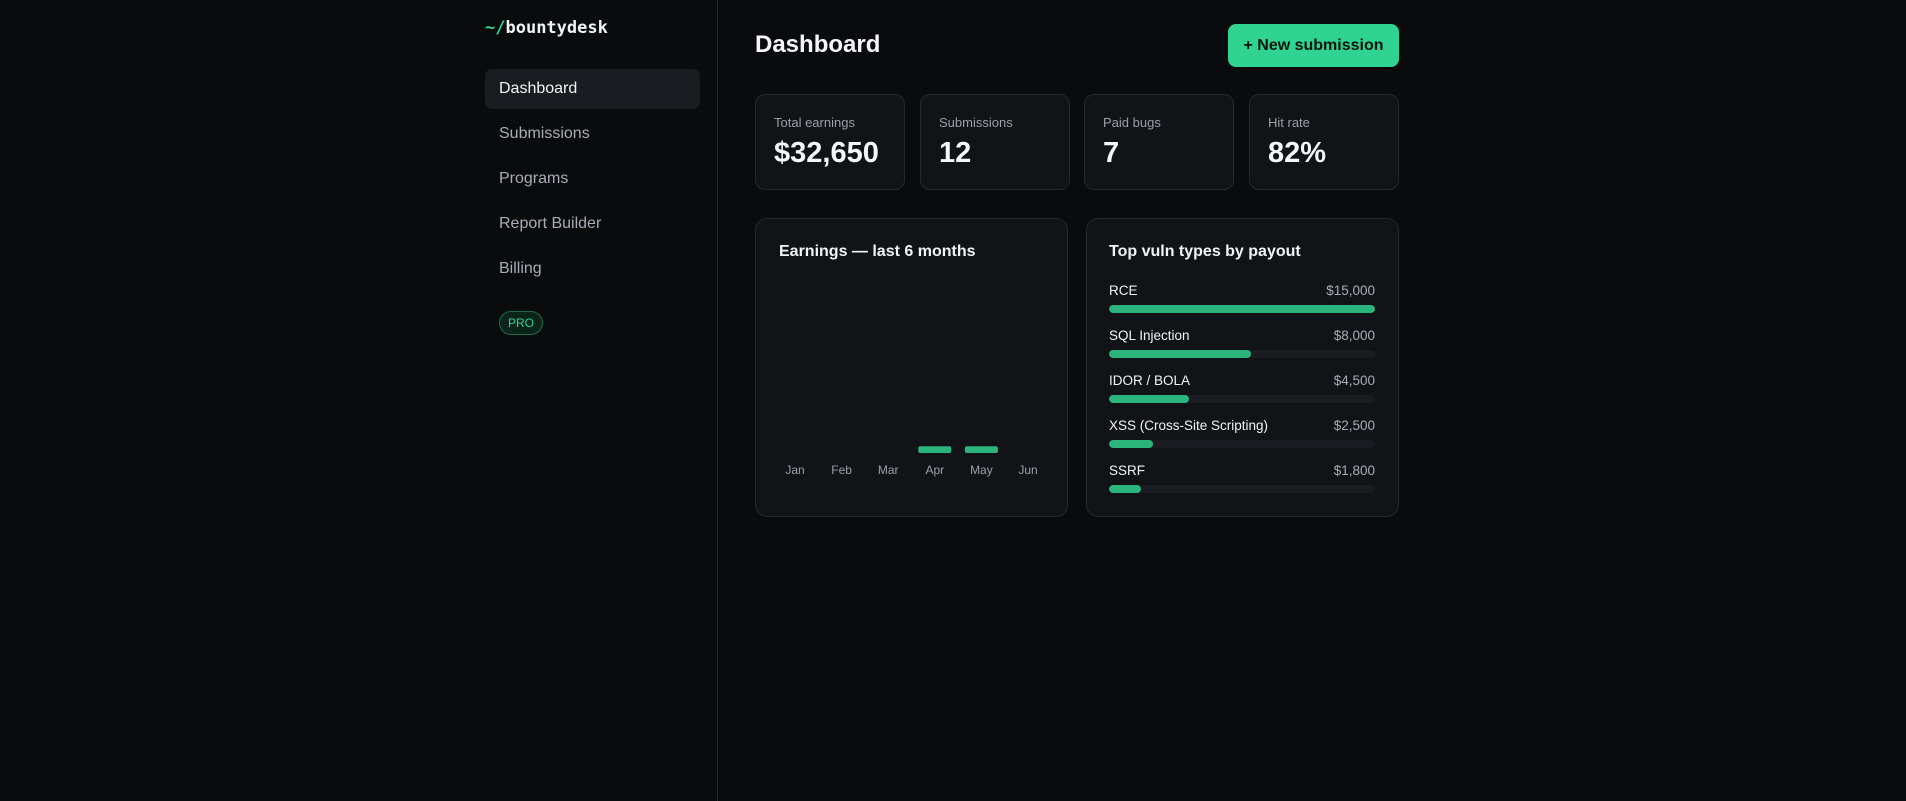 The height and width of the screenshot is (801, 1906). What do you see at coordinates (1159, 142) in the screenshot?
I see `stat-card-paid-bugs: Paid bugs 7` at bounding box center [1159, 142].